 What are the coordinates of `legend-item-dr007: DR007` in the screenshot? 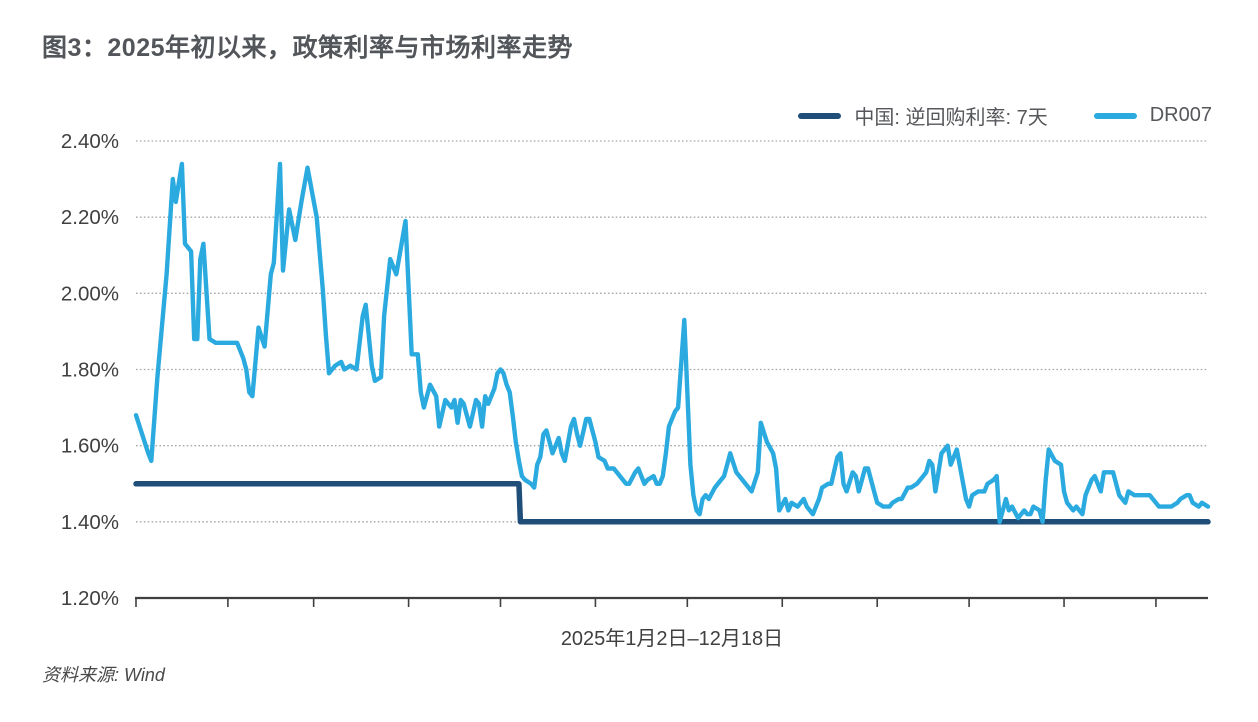 It's located at (1152, 115).